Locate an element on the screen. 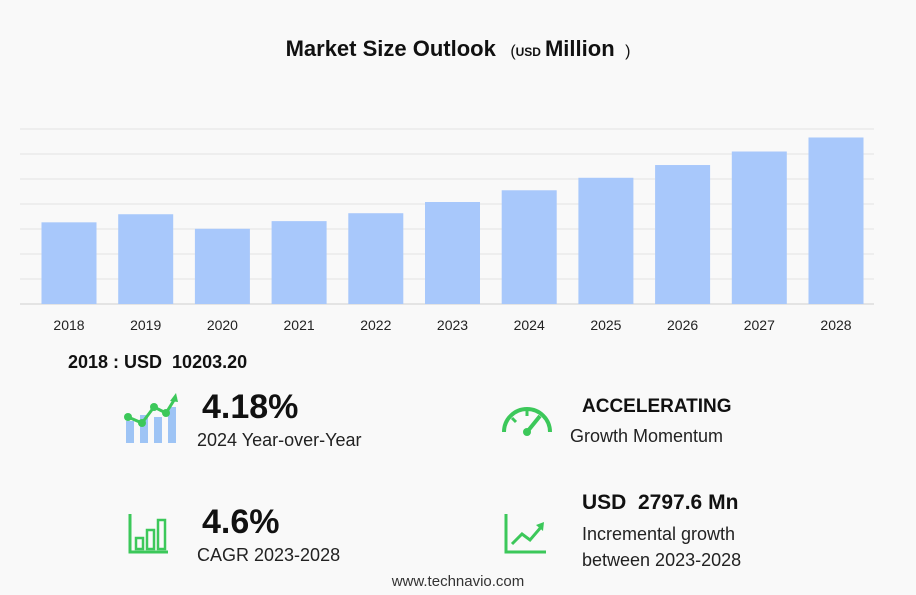 The width and height of the screenshot is (916, 595). cagr-value: 4.6% is located at coordinates (241, 522).